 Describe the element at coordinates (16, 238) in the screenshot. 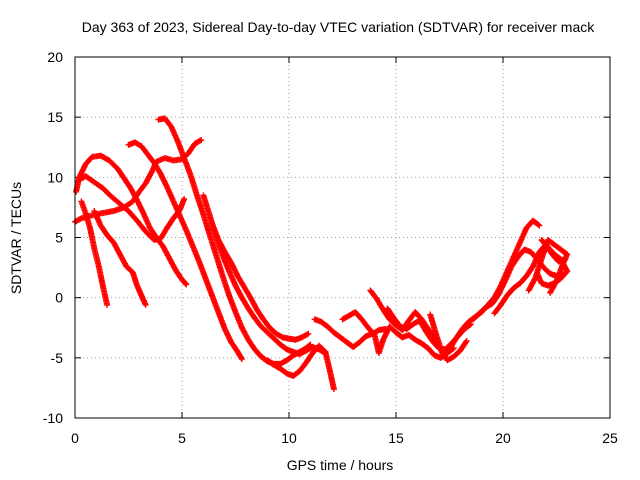

I see `y-axis-label: SDTVAR / TECUs` at that location.